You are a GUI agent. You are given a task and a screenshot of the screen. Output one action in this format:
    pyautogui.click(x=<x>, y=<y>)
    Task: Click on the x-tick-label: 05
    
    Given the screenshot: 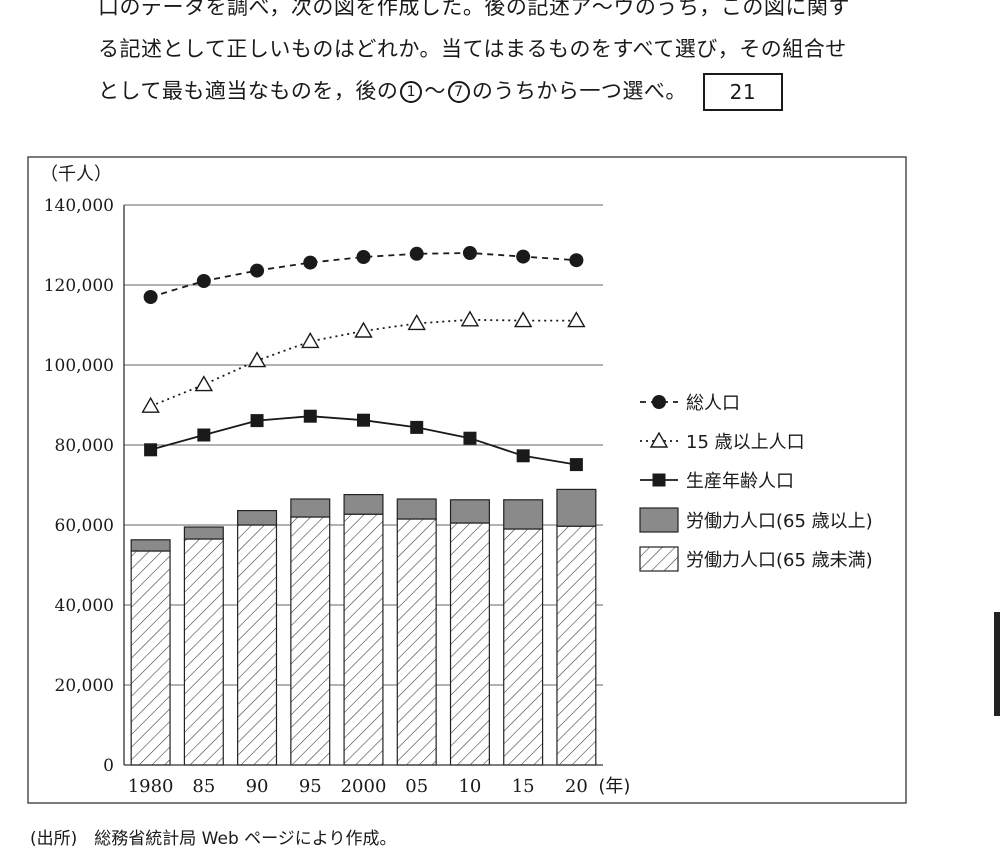 What is the action you would take?
    pyautogui.click(x=416, y=786)
    